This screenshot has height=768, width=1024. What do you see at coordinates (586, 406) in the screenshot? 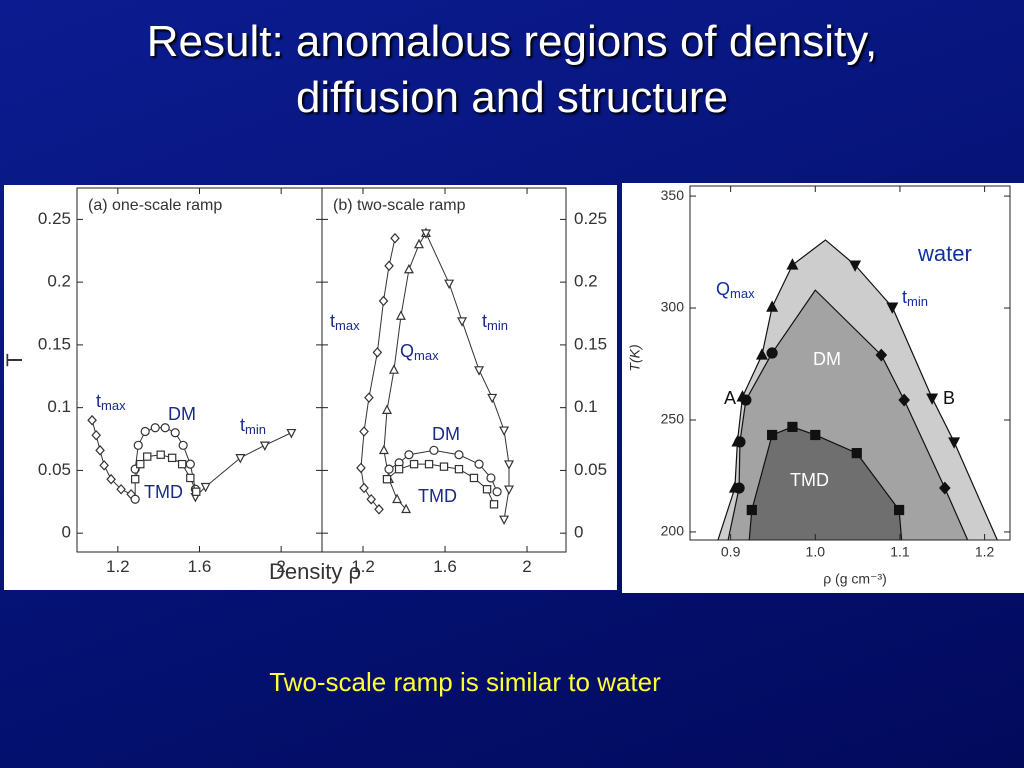
I see `y-tick-label: 0.1` at bounding box center [586, 406].